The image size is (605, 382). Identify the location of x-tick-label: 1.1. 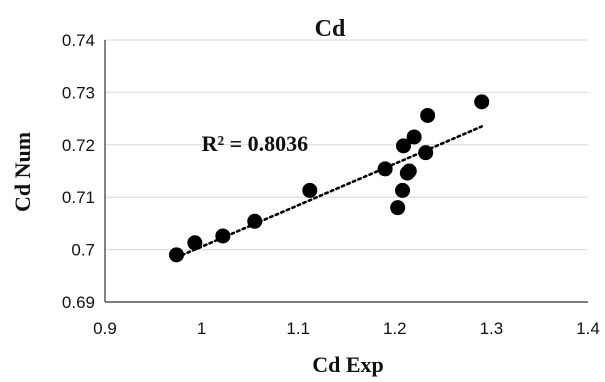
(298, 328).